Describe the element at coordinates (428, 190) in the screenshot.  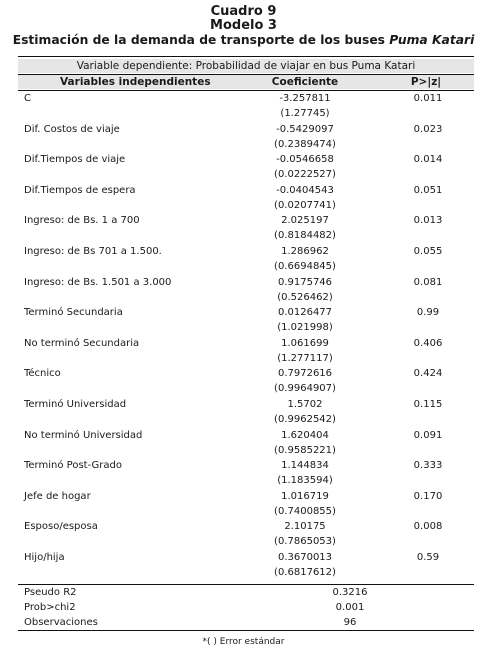
I see `p-value: 0.051` at that location.